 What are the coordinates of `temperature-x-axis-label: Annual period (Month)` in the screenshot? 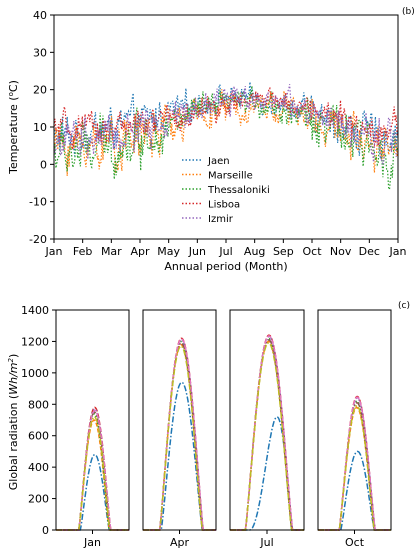 It's located at (225, 266).